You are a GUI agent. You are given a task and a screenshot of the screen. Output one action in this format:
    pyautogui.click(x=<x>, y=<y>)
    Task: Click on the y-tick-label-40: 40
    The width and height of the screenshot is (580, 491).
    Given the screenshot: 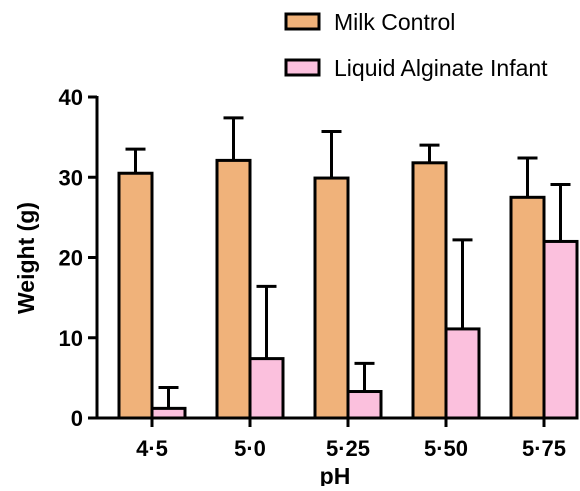 What is the action you would take?
    pyautogui.click(x=71, y=97)
    